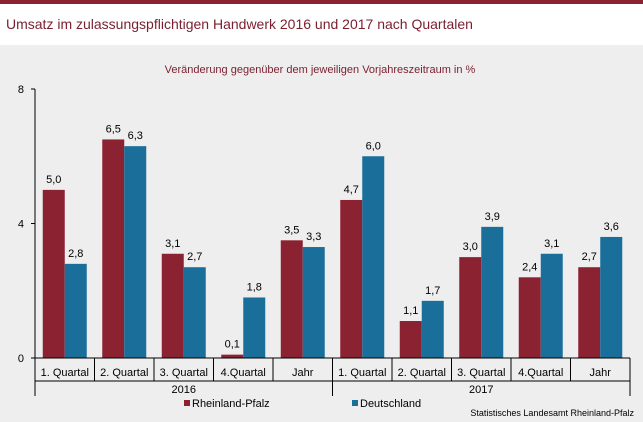  Describe the element at coordinates (351, 190) in the screenshot. I see `data-label: 4,7` at that location.